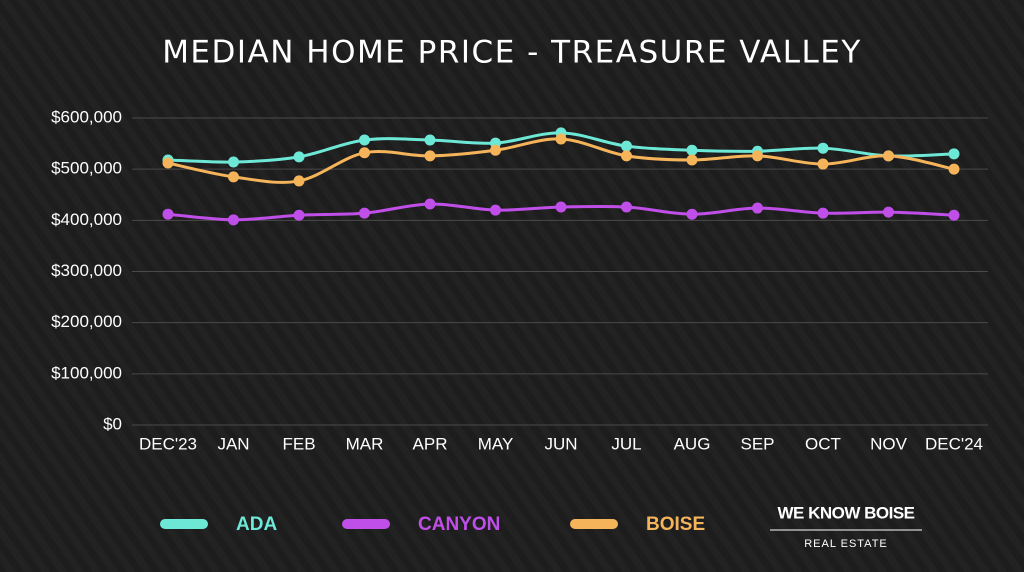 The height and width of the screenshot is (572, 1024). Describe the element at coordinates (692, 443) in the screenshot. I see `x-tick-label: AUG` at that location.